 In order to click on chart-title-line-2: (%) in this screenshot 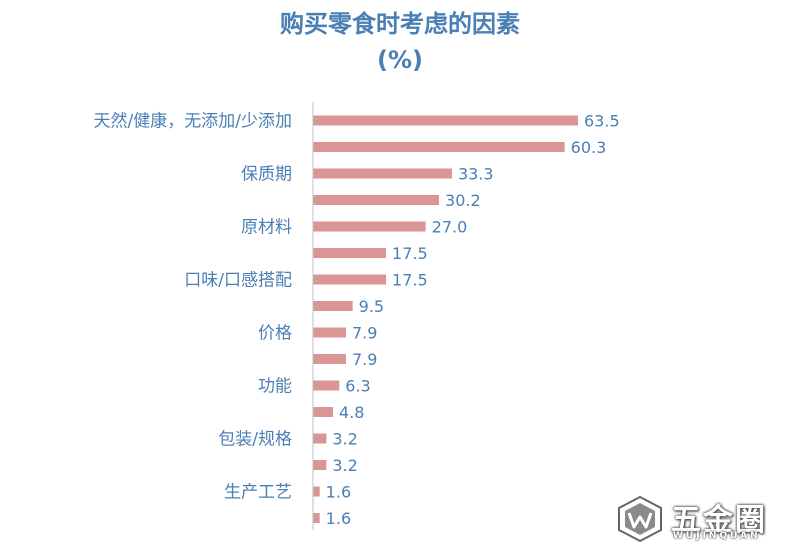, I will do `click(400, 60)`.